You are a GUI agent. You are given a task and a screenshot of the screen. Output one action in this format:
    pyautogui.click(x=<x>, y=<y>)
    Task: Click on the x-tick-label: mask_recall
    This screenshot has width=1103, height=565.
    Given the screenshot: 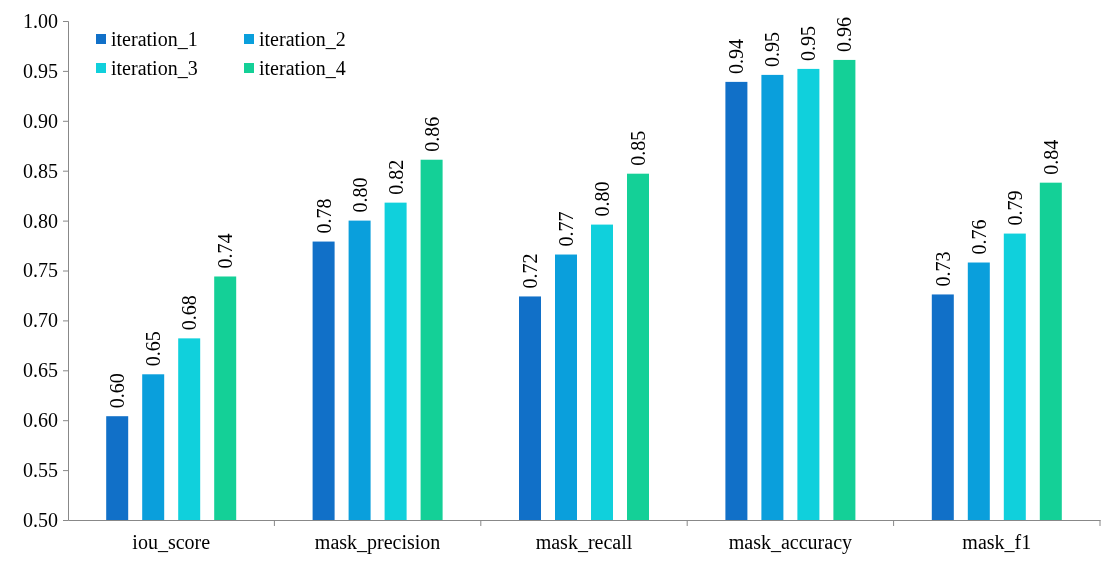 What is the action you would take?
    pyautogui.click(x=584, y=542)
    